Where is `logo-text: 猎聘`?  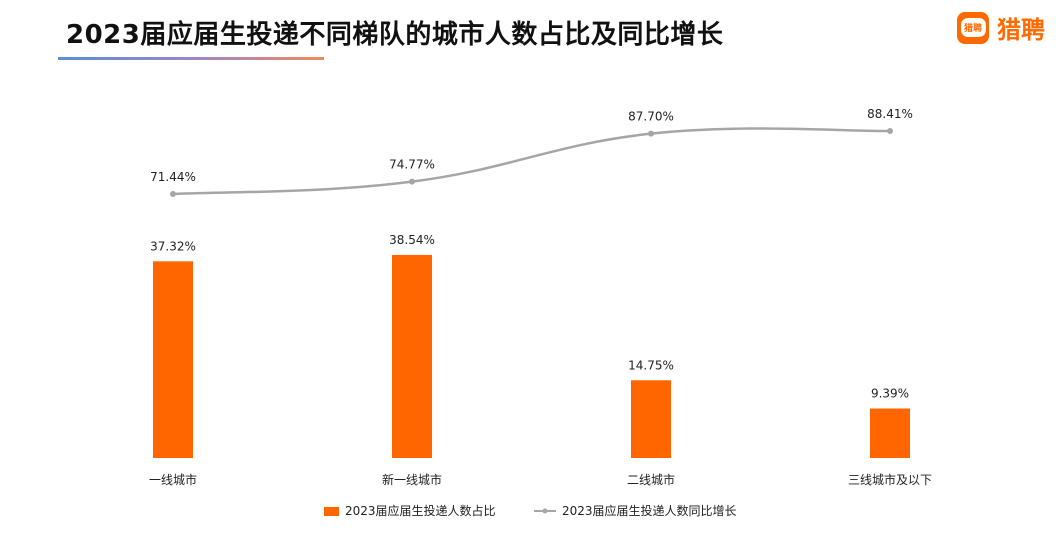 logo-text: 猎聘 is located at coordinates (1021, 30).